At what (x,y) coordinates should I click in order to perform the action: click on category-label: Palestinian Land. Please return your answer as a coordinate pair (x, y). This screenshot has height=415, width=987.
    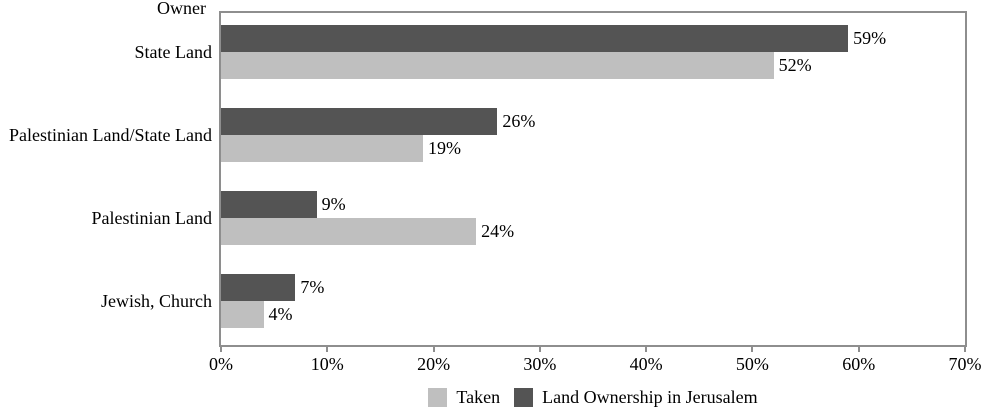
    Looking at the image, I should click on (151, 218).